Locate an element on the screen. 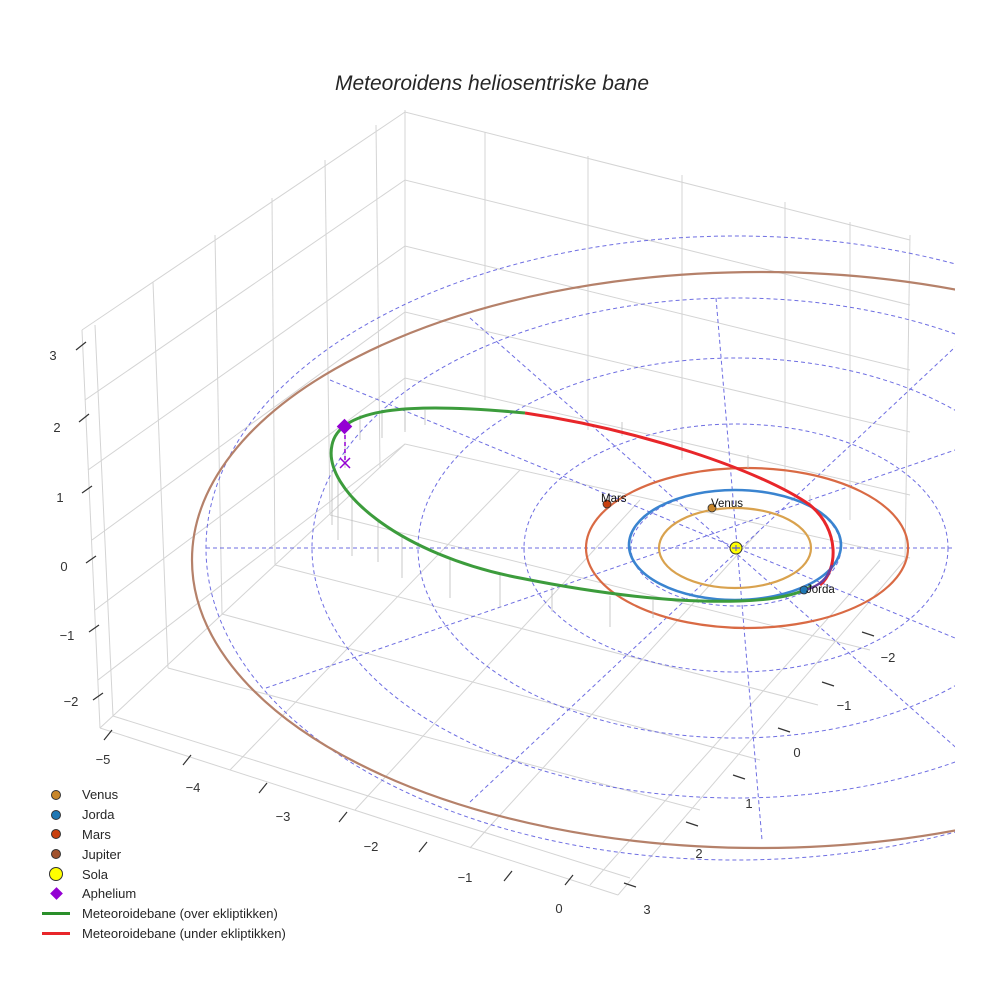  legend-item-sola: Sola is located at coordinates (162, 874).